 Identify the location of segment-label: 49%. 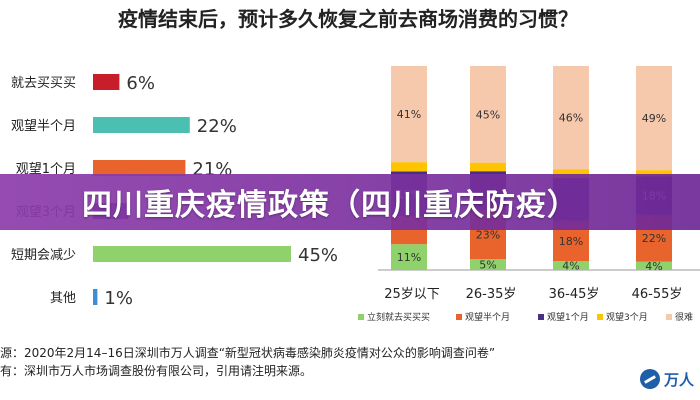
(654, 118).